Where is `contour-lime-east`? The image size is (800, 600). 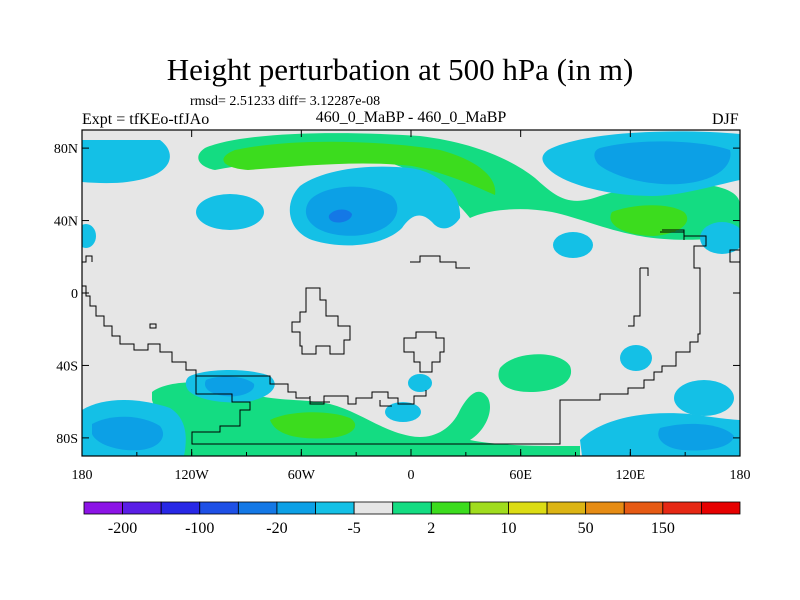
contour-lime-east is located at coordinates (649, 220).